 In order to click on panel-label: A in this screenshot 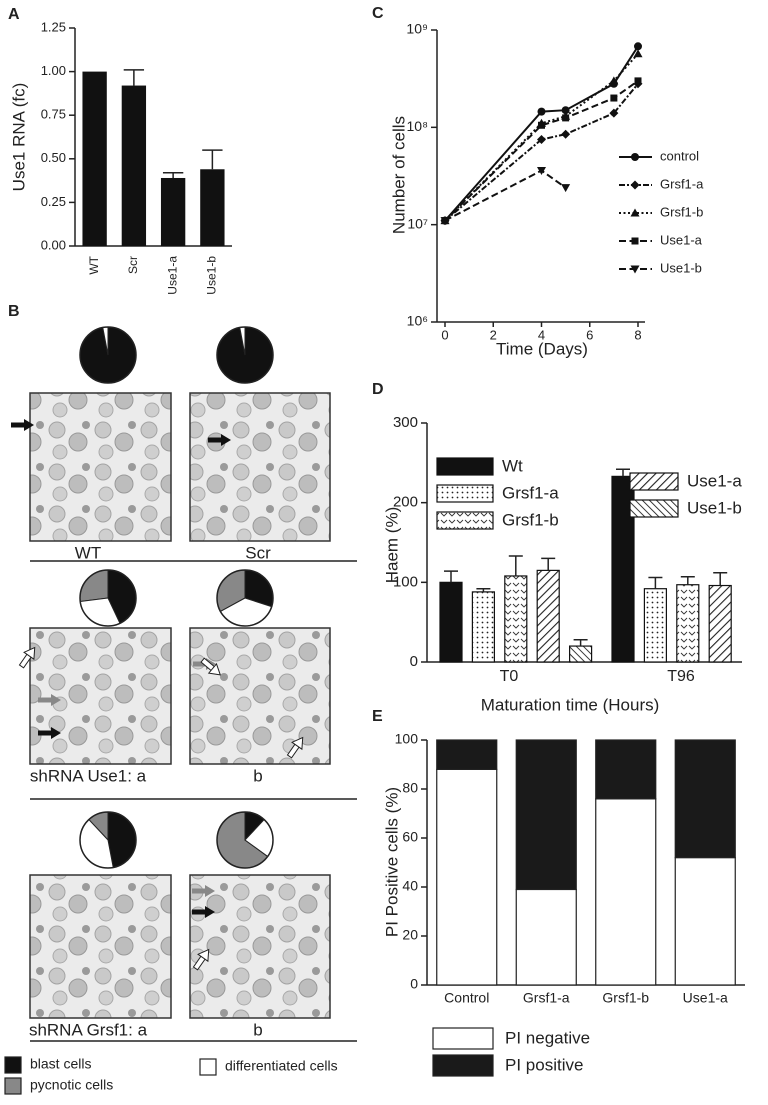, I will do `click(14, 14)`.